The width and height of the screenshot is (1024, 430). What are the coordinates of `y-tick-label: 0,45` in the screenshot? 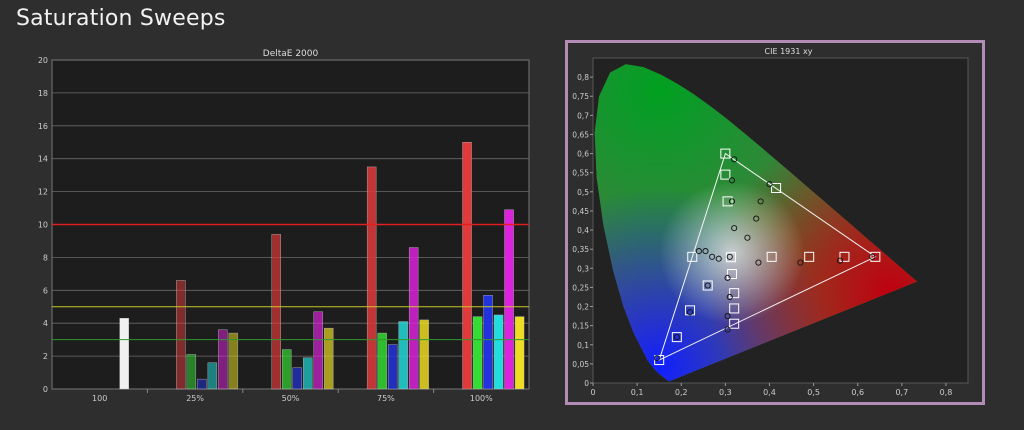 It's located at (580, 211).